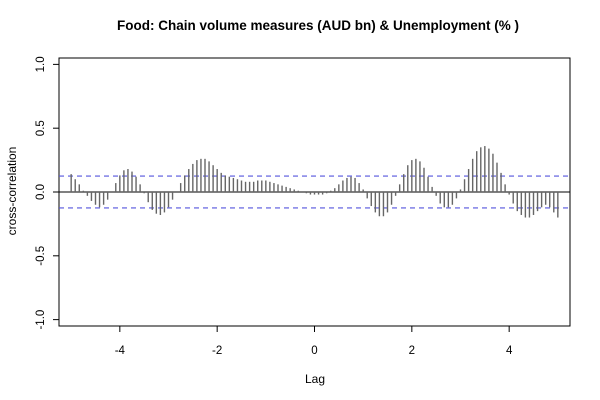 Image resolution: width=600 pixels, height=400 pixels. What do you see at coordinates (12, 191) in the screenshot?
I see `y-axis-label: cross-correlation` at bounding box center [12, 191].